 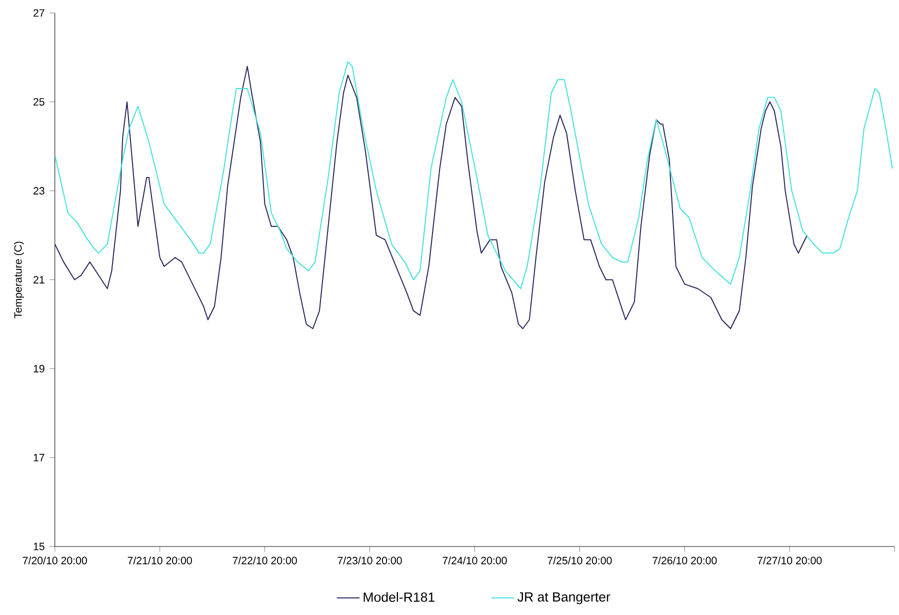 I want to click on y-tick-label: 25, so click(x=39, y=102).